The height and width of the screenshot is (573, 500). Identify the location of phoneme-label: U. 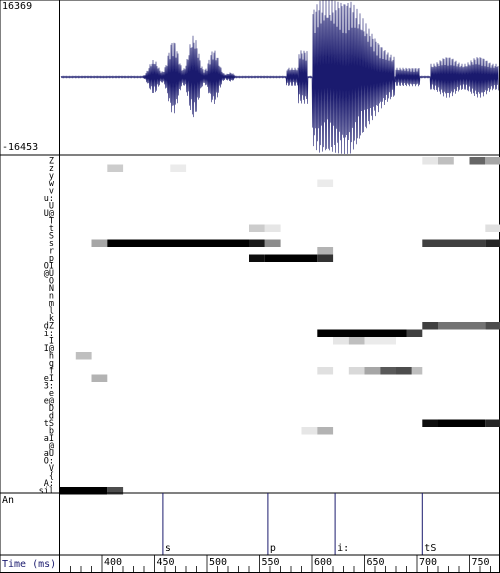
(51, 207).